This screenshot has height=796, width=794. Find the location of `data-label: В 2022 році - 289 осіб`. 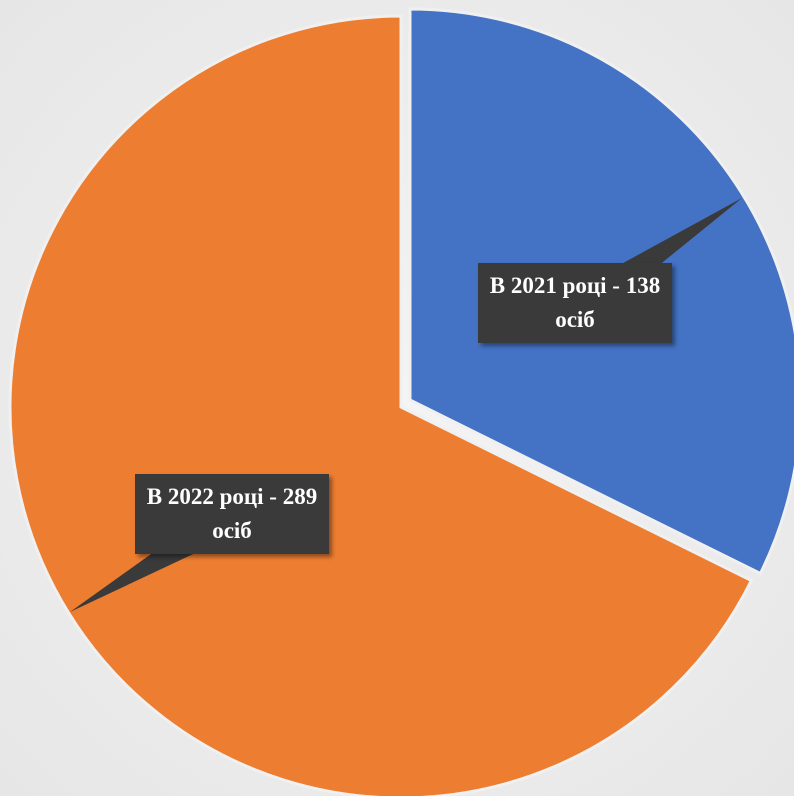

data-label: В 2022 році - 289 осіб is located at coordinates (232, 514).